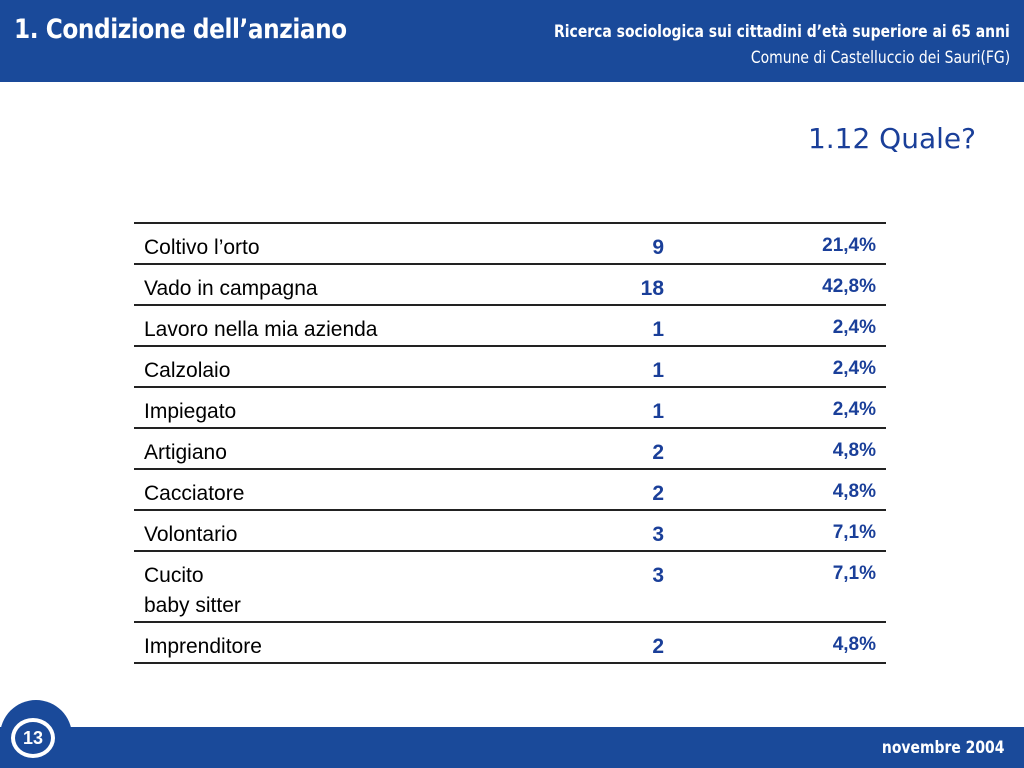  Describe the element at coordinates (354, 448) in the screenshot. I see `row-label: Artigiano` at that location.